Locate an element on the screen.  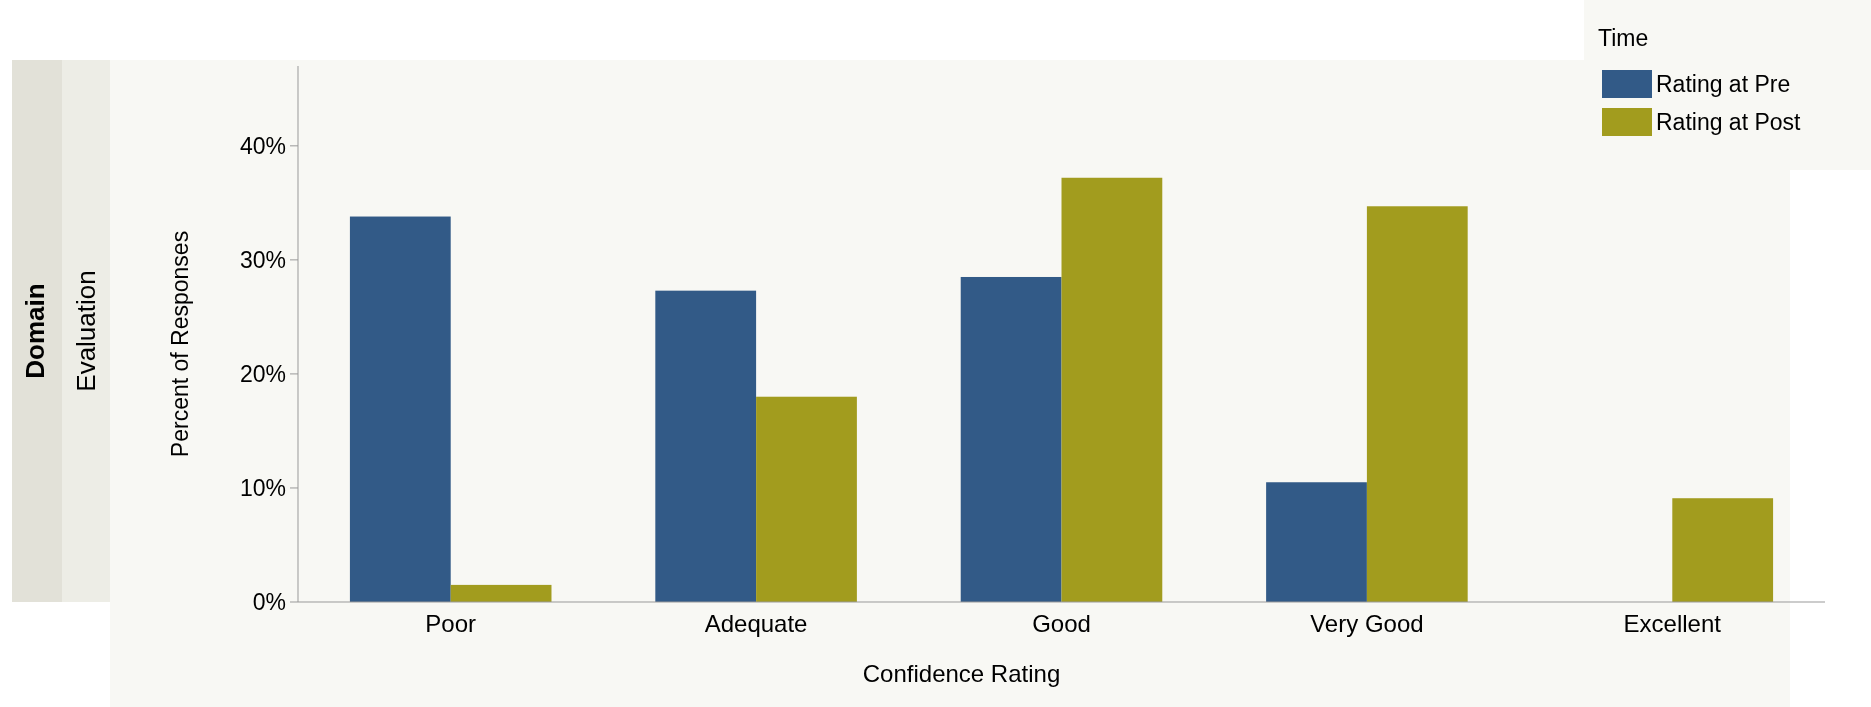
text: Domain is located at coordinates (35, 331).